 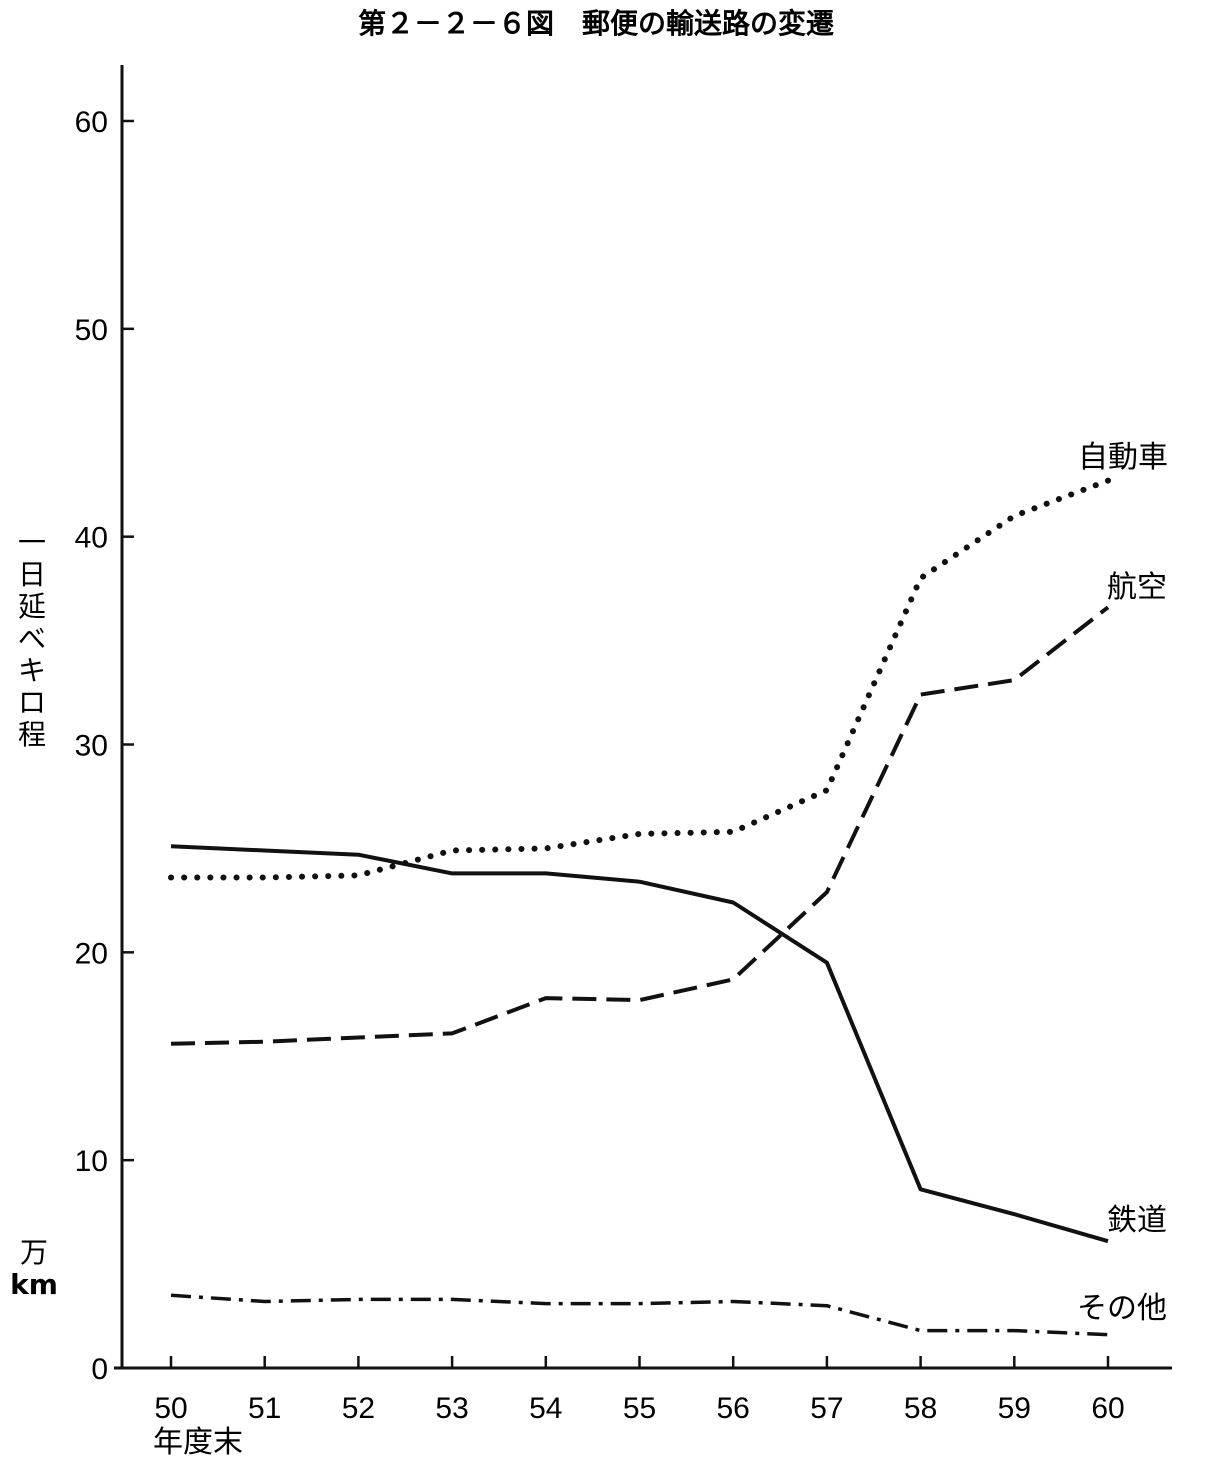 What do you see at coordinates (34, 1284) in the screenshot?
I see `y-unit-line: km` at bounding box center [34, 1284].